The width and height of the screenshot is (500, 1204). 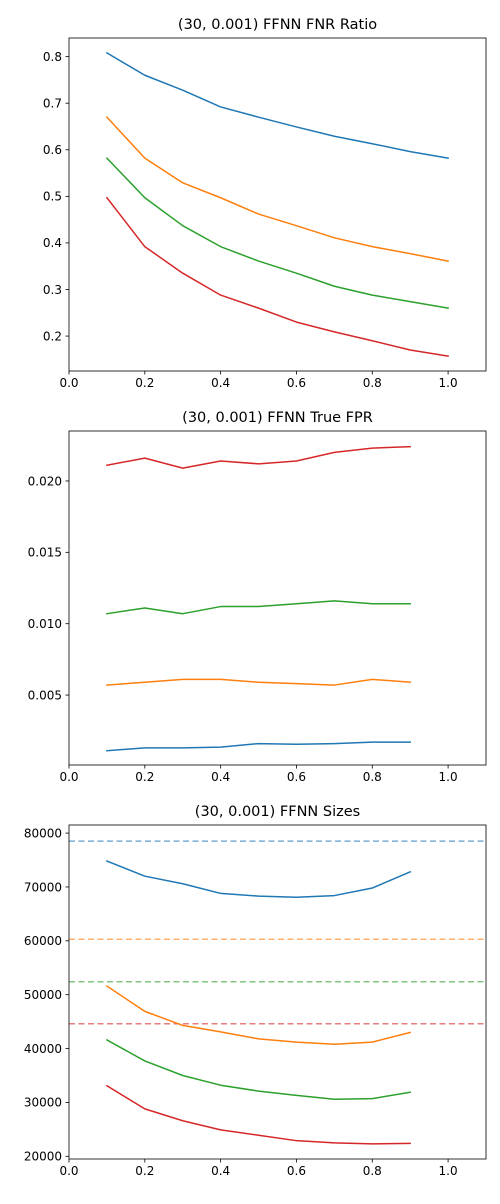 I want to click on y-tick-label: 40000, so click(x=43, y=1049).